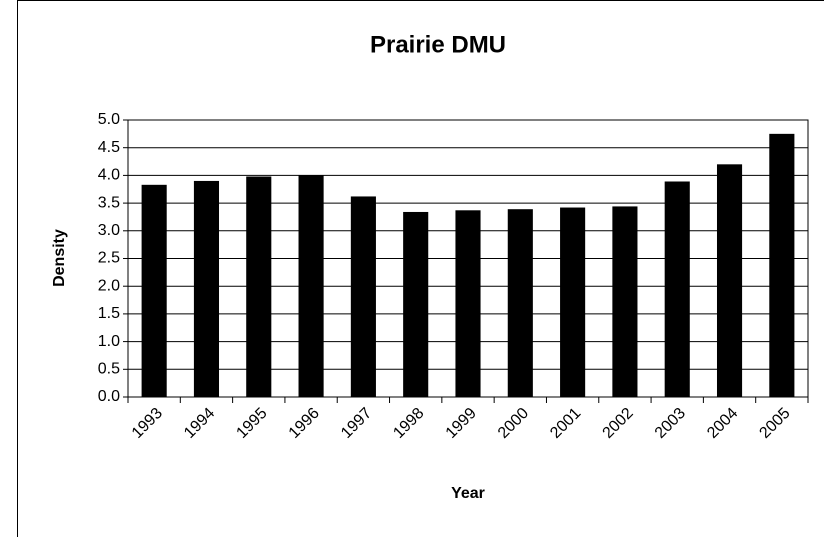 The image size is (824, 537). What do you see at coordinates (109, 396) in the screenshot?
I see `y-tick-label: 0.0` at bounding box center [109, 396].